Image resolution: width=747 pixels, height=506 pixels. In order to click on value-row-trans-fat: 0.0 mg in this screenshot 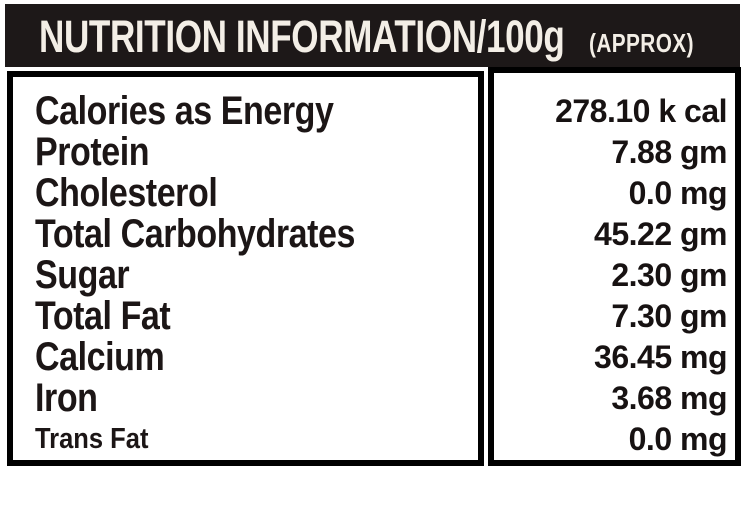, I will do `click(611, 439)`.